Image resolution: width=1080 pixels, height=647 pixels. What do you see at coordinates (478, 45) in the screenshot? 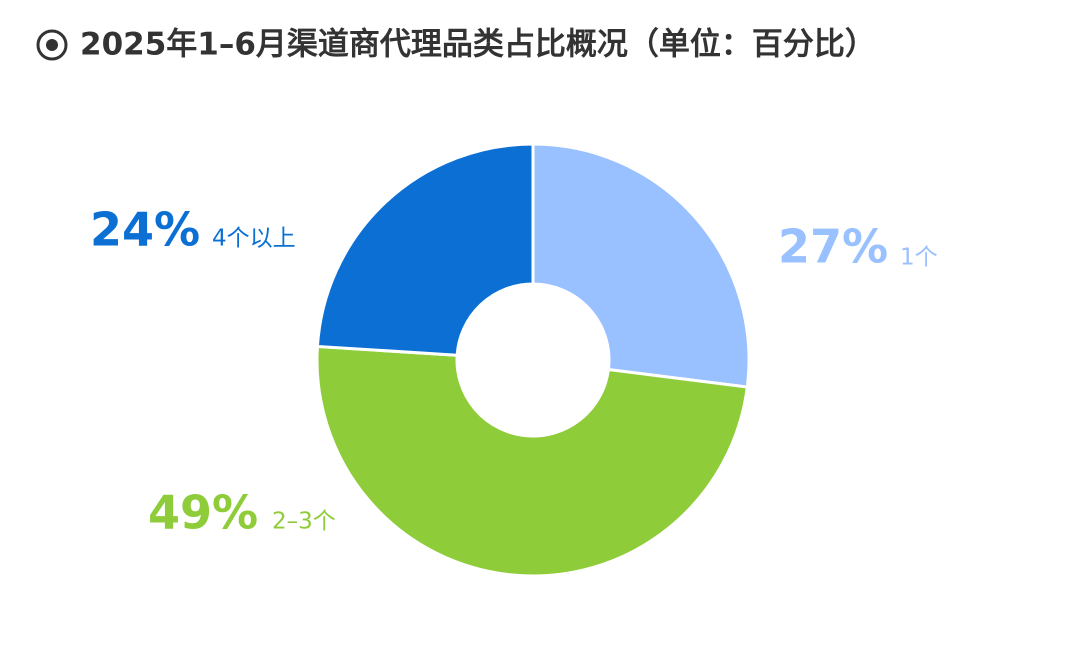
I see `chart-title: 2025年1–6月渠道商代理品类占比概况（单位：百分比）` at bounding box center [478, 45].